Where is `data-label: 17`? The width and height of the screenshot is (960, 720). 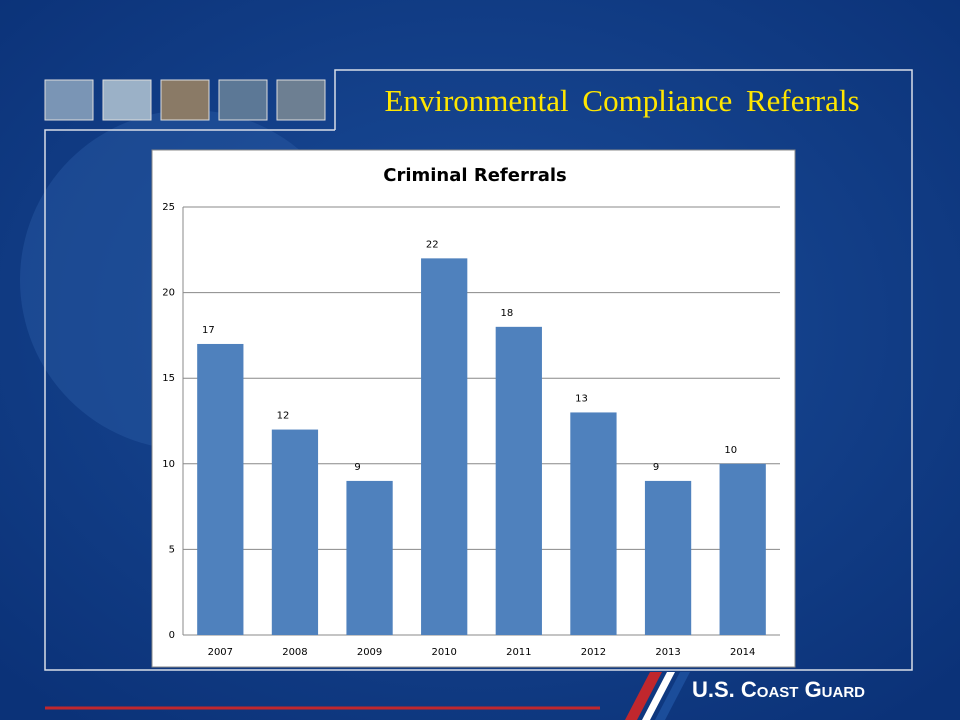
data-label: 17 is located at coordinates (208, 330).